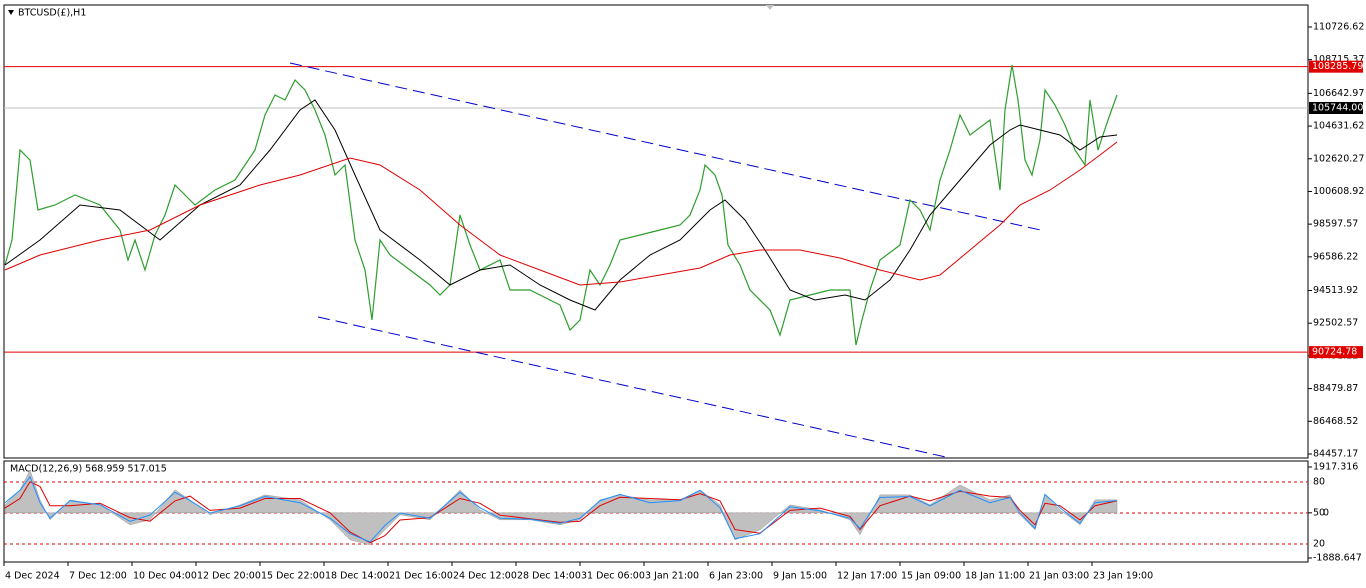 This screenshot has width=1366, height=588. I want to click on y-tick-label: 94513.92, so click(1335, 290).